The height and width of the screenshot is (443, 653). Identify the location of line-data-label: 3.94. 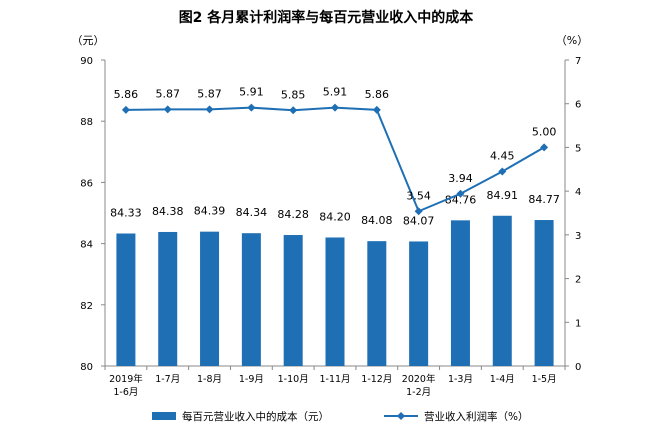
(460, 178).